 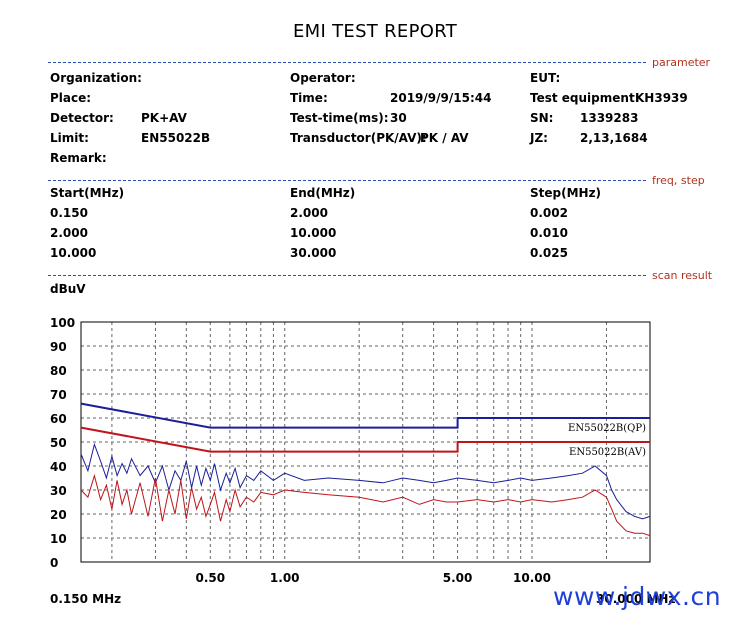 What do you see at coordinates (313, 233) in the screenshot?
I see `freq-row-2-end: 10.000` at bounding box center [313, 233].